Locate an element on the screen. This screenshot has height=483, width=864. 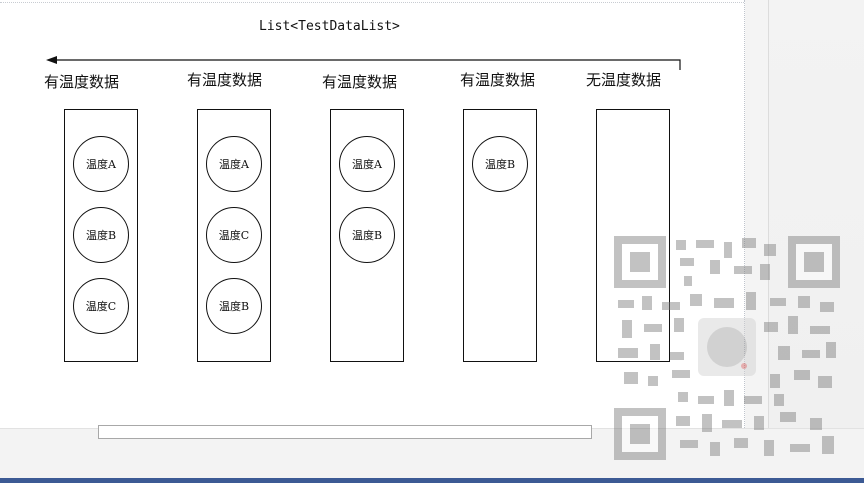
list-direction-arrow is located at coordinates (363, 63).